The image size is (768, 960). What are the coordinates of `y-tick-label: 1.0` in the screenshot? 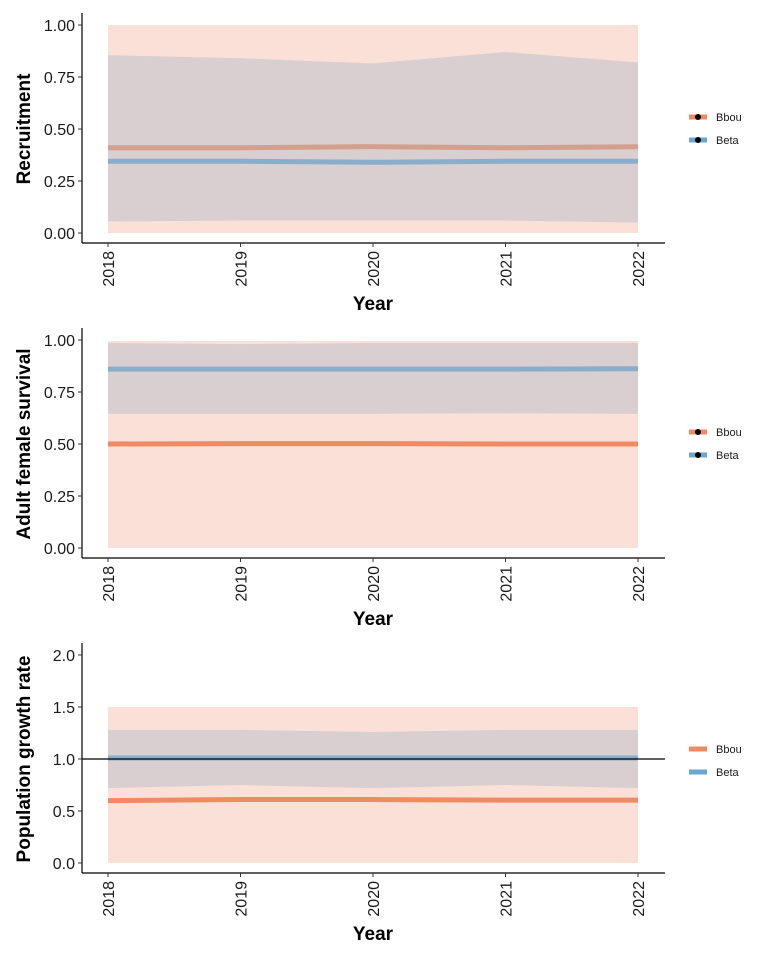 It's located at (64, 760).